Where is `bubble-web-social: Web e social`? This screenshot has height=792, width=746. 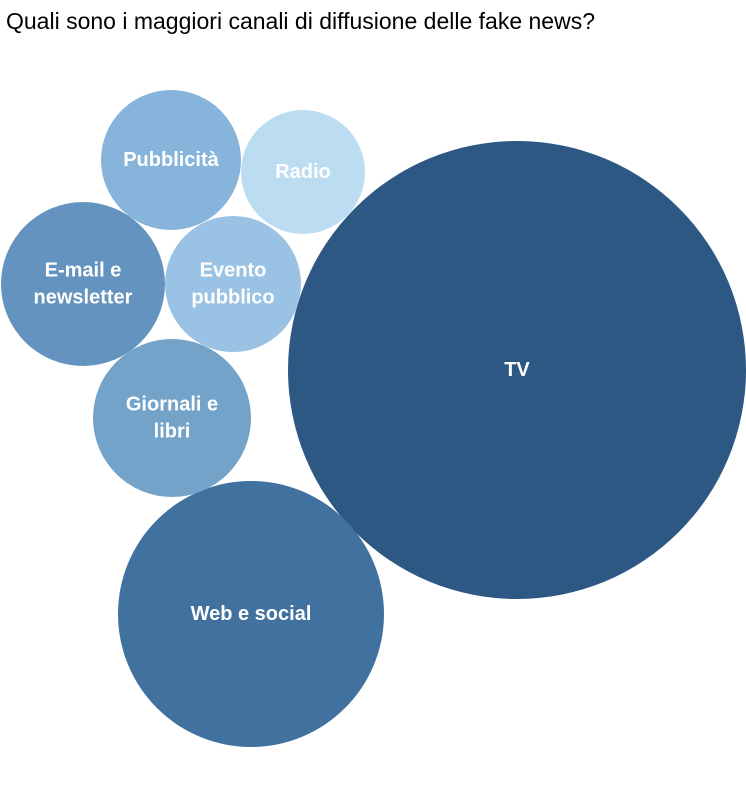
bubble-web-social: Web e social is located at coordinates (251, 614).